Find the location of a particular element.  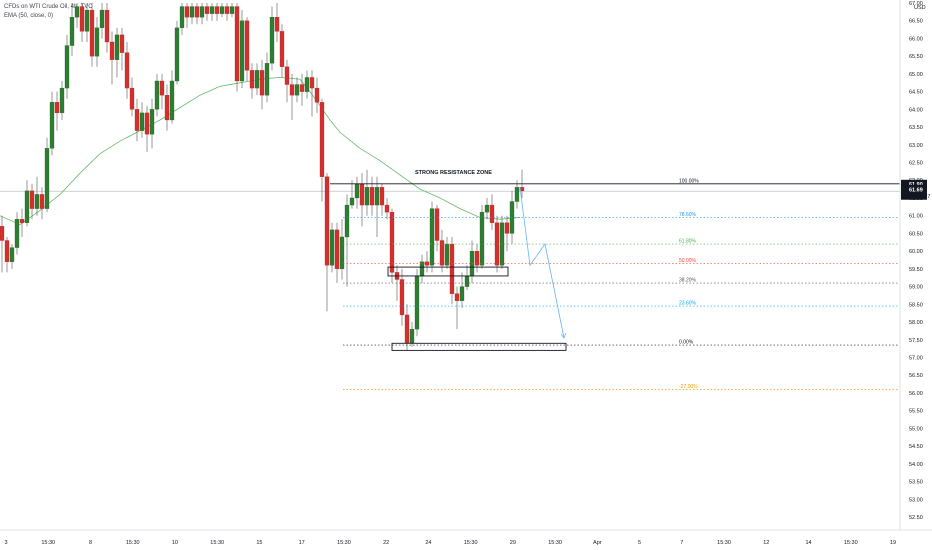

current-price-tag-bg is located at coordinates (914, 192).